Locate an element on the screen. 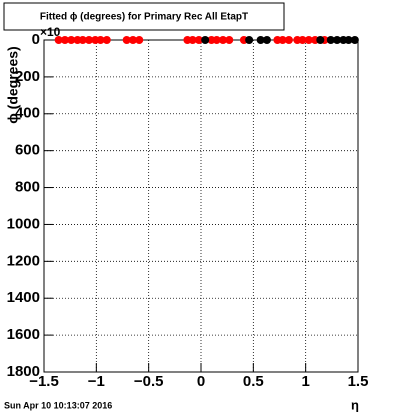  x-tick-label: 0.5 is located at coordinates (253, 381).